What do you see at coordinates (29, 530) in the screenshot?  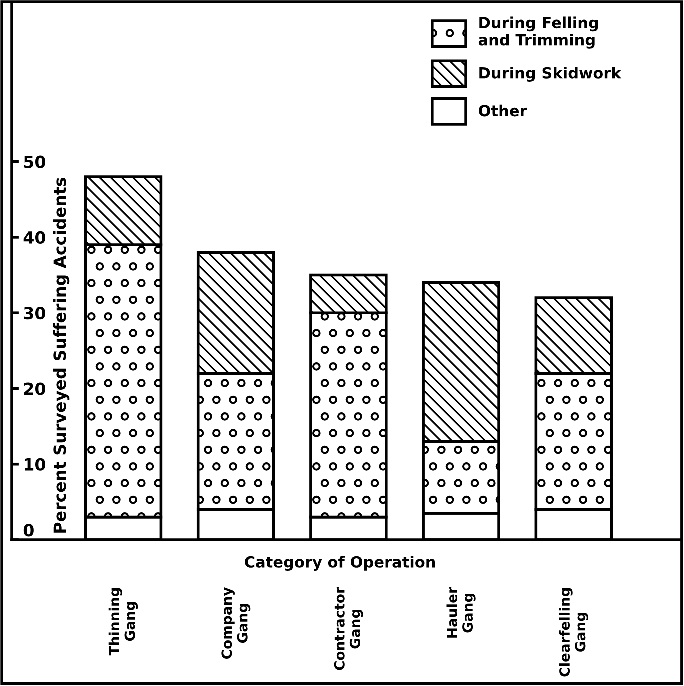 I see `y-tick-label: 0` at bounding box center [29, 530].